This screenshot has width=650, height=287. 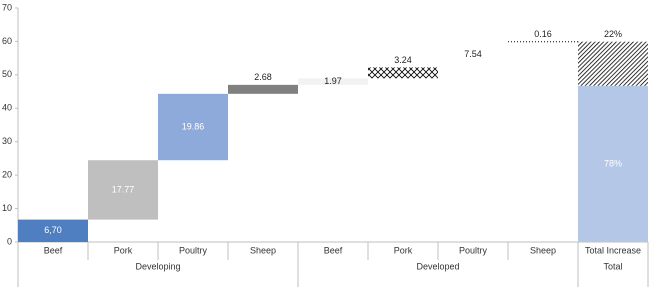 What do you see at coordinates (9, 241) in the screenshot?
I see `y-tick-label: 0` at bounding box center [9, 241].